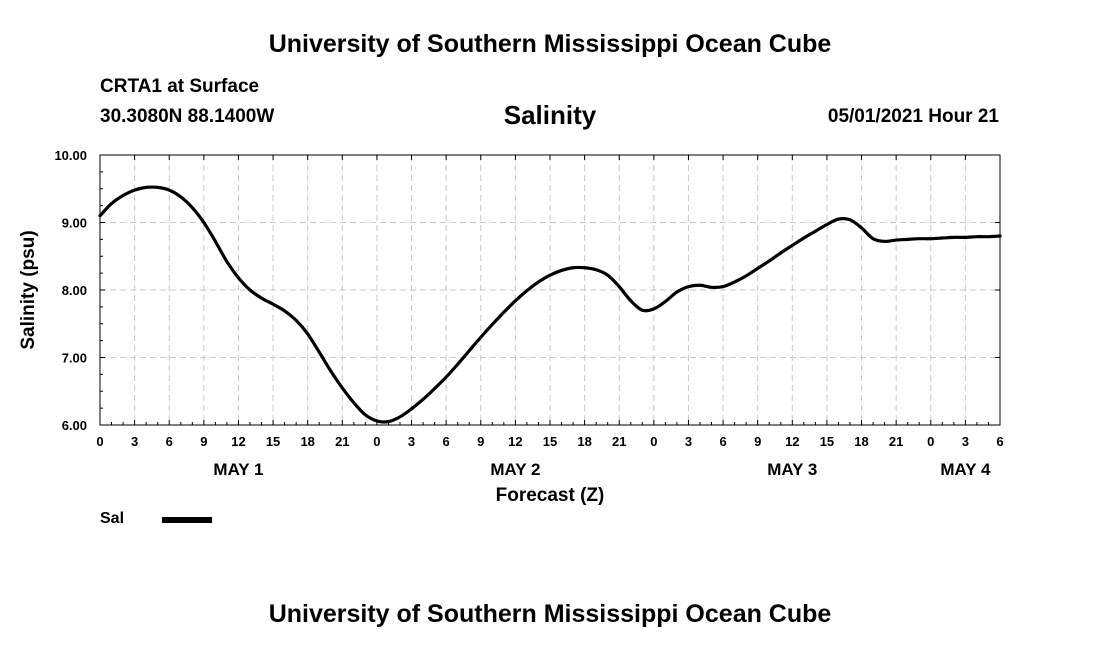 This screenshot has width=1100, height=650. What do you see at coordinates (74, 290) in the screenshot?
I see `y-tick-label: 8.00` at bounding box center [74, 290].